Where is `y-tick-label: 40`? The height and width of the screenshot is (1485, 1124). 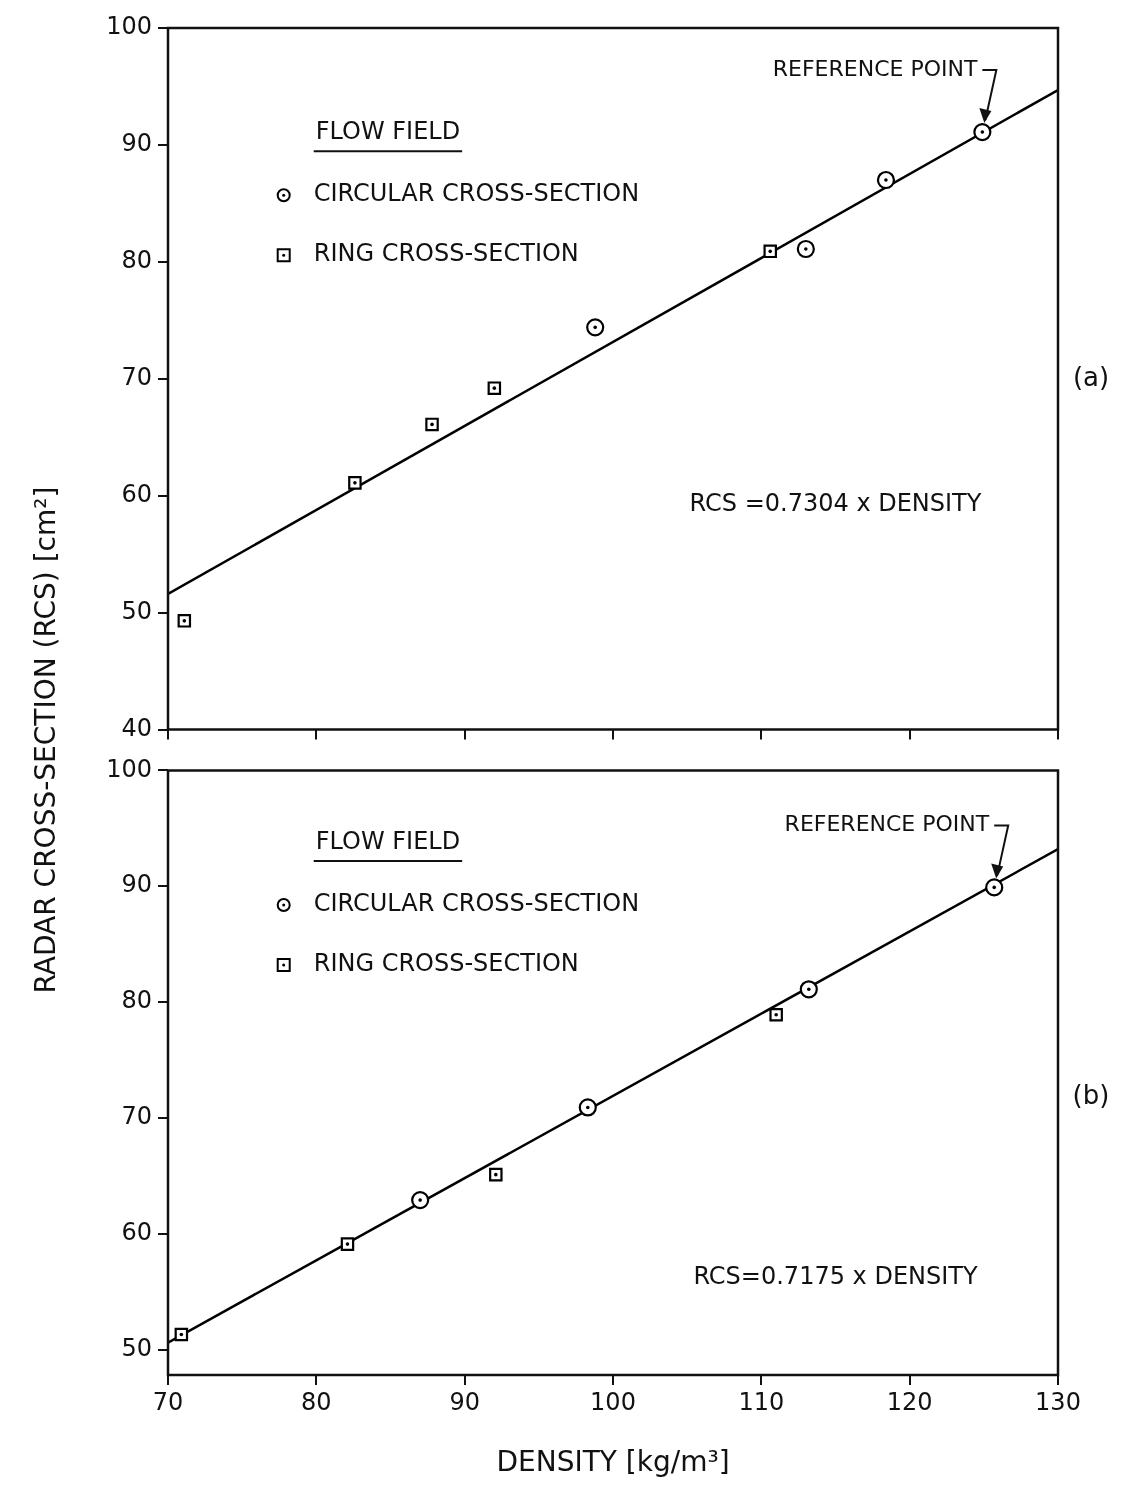
y-tick-label: 40 is located at coordinates (136, 727).